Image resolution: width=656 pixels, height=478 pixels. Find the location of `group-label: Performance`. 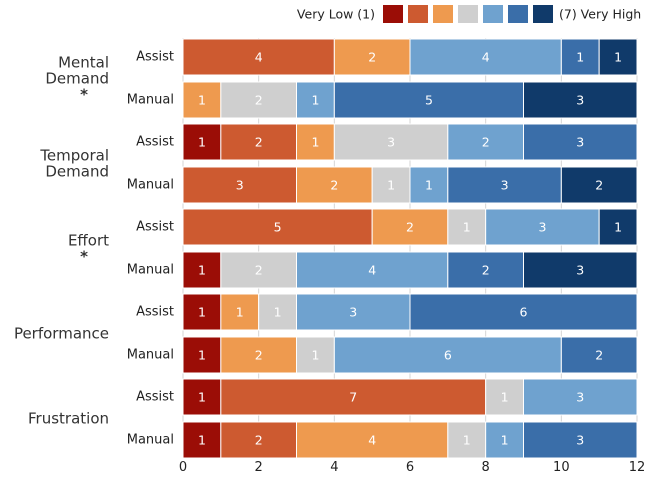

group-label: Performance is located at coordinates (61, 334).